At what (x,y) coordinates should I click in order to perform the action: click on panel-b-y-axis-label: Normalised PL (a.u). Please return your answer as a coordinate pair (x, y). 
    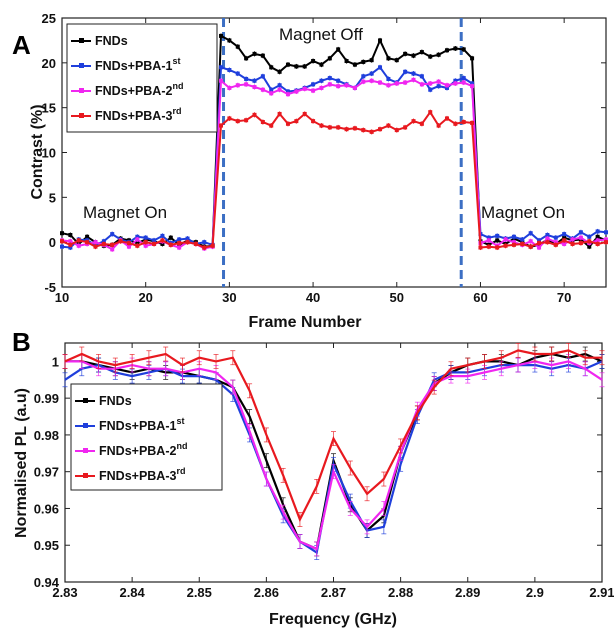
    Looking at the image, I should click on (21, 463).